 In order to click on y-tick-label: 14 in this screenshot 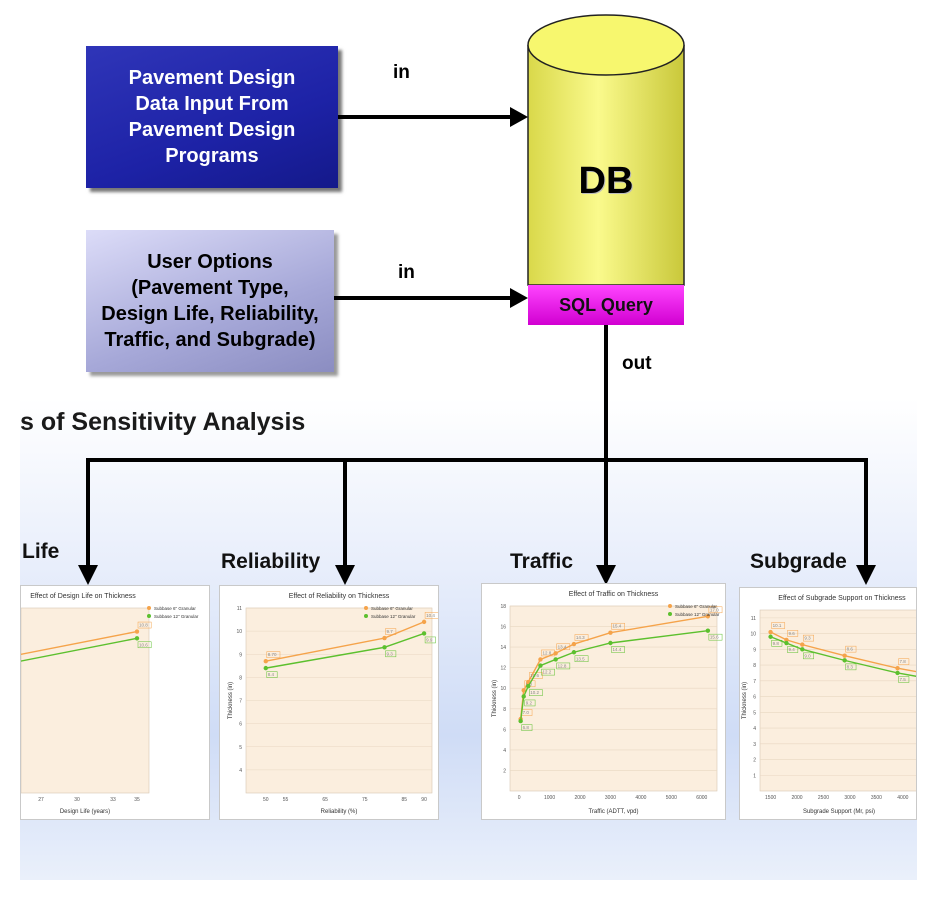, I will do `click(503, 648)`.